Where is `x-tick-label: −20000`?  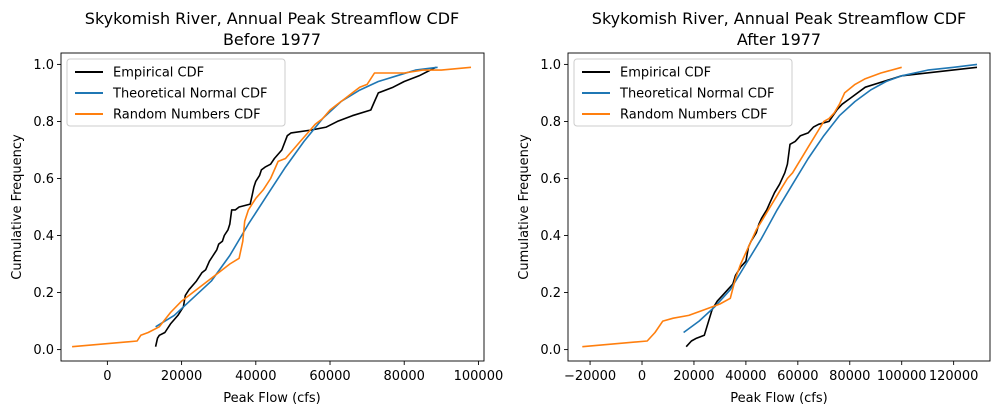 x-tick-label: −20000 is located at coordinates (590, 376).